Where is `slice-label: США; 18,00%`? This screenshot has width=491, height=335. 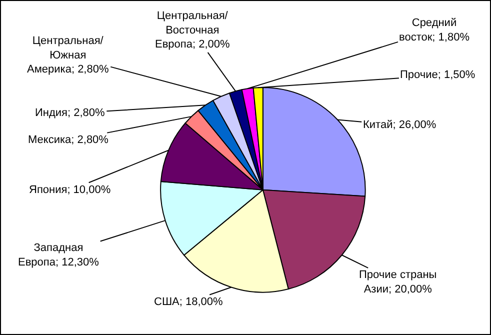 slice-label: США; 18,00% is located at coordinates (188, 302).